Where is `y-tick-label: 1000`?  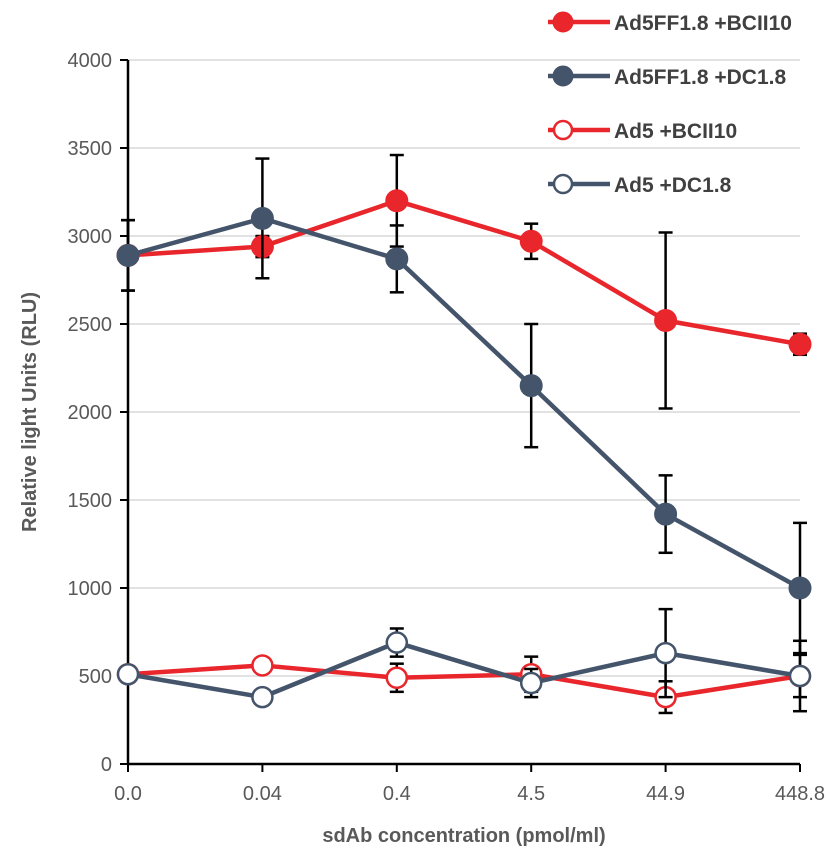
y-tick-label: 1000 is located at coordinates (90, 589).